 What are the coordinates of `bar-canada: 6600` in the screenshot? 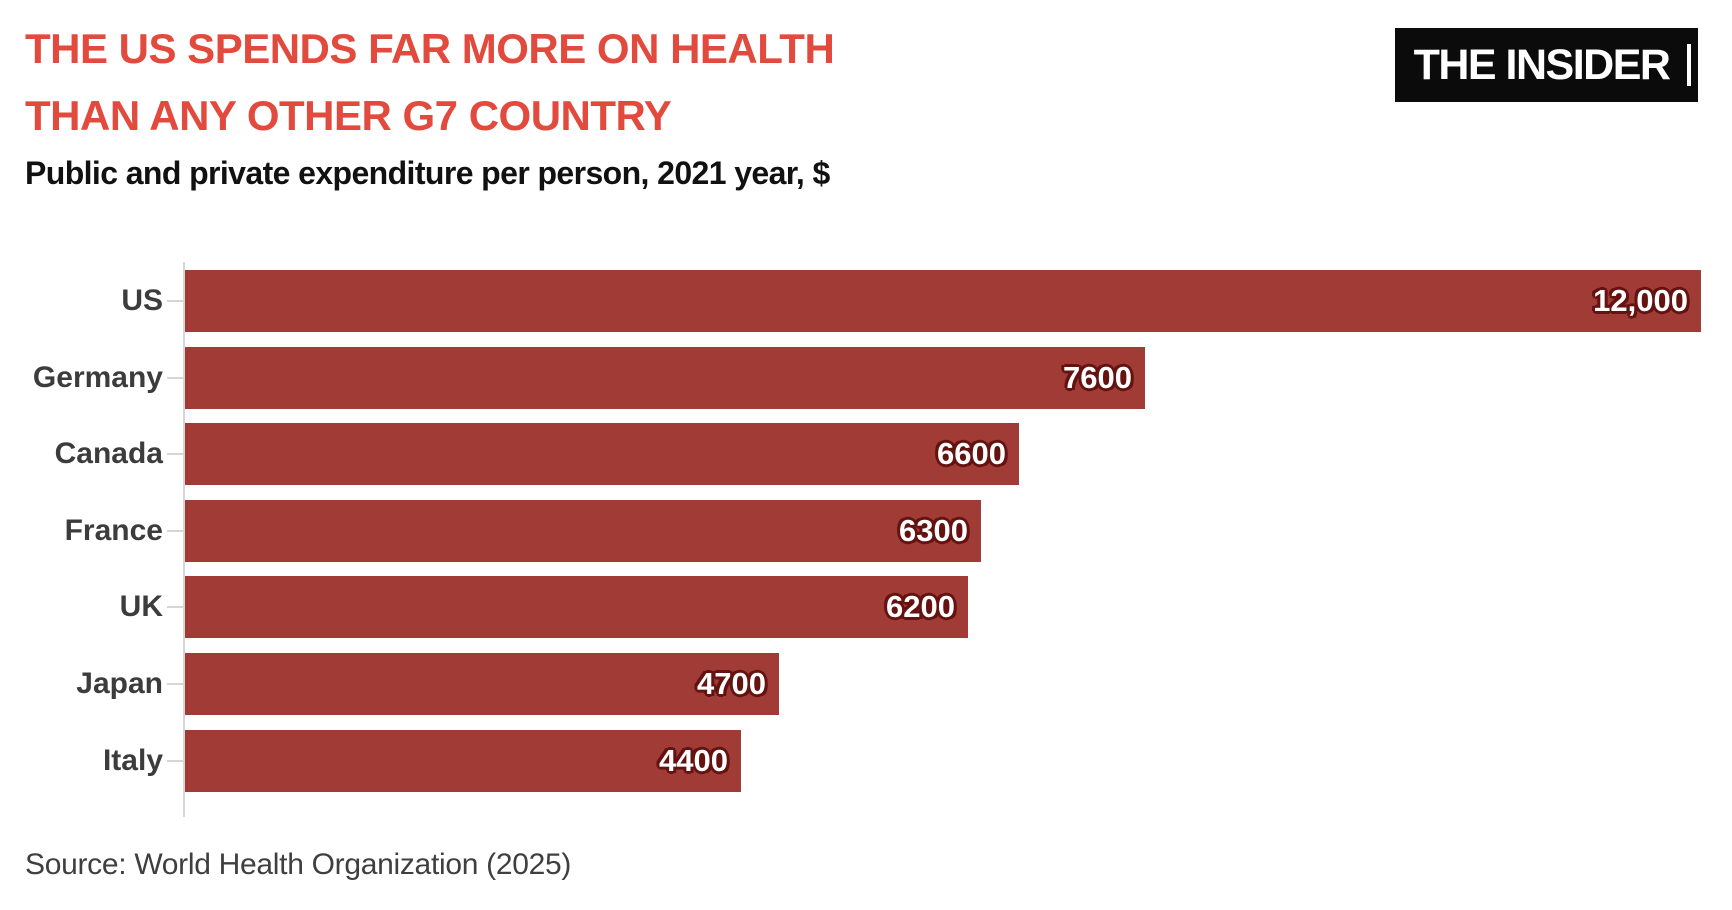 It's located at (602, 454).